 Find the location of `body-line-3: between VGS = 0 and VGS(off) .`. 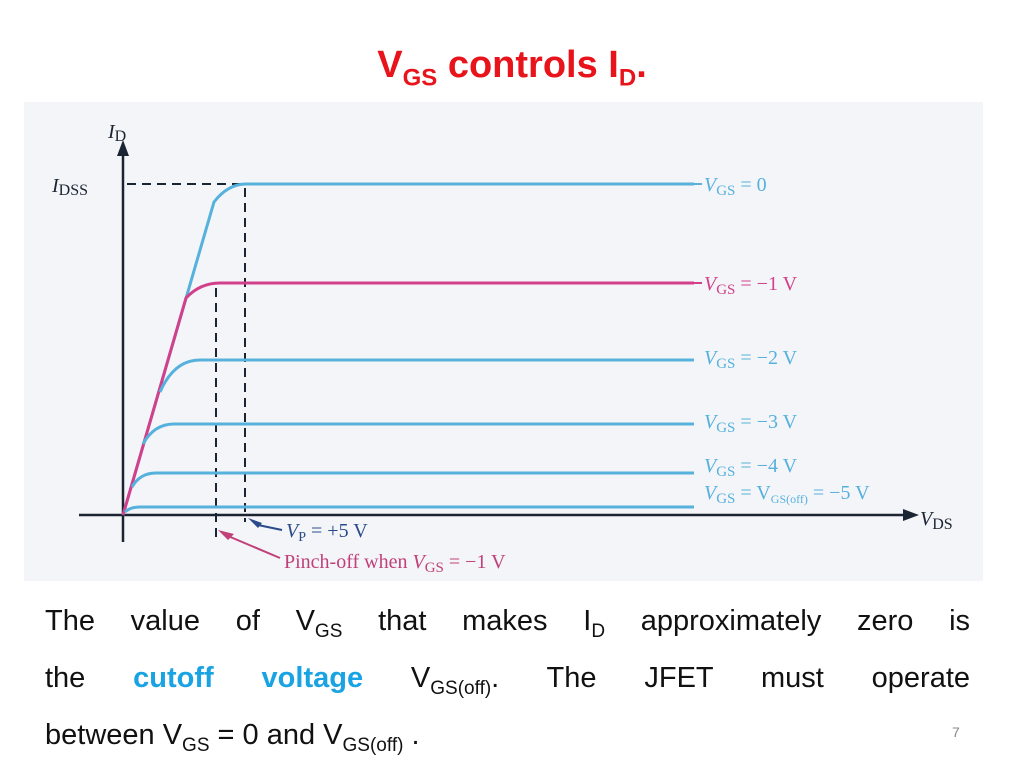

body-line-3: between VGS = 0 and VGS(off) . is located at coordinates (232, 737).